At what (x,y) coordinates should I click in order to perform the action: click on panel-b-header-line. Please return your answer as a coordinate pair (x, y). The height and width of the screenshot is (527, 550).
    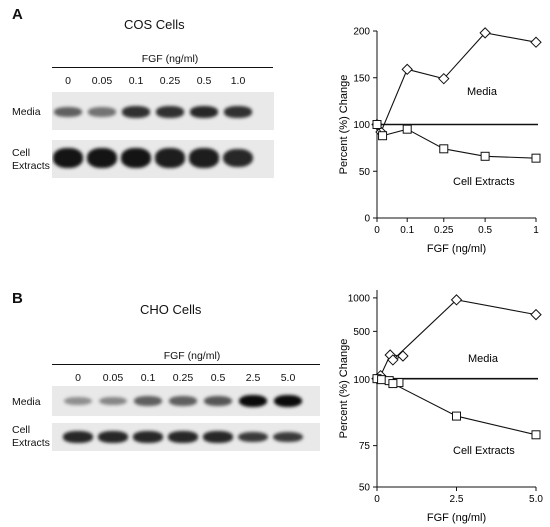
    Looking at the image, I should click on (186, 364).